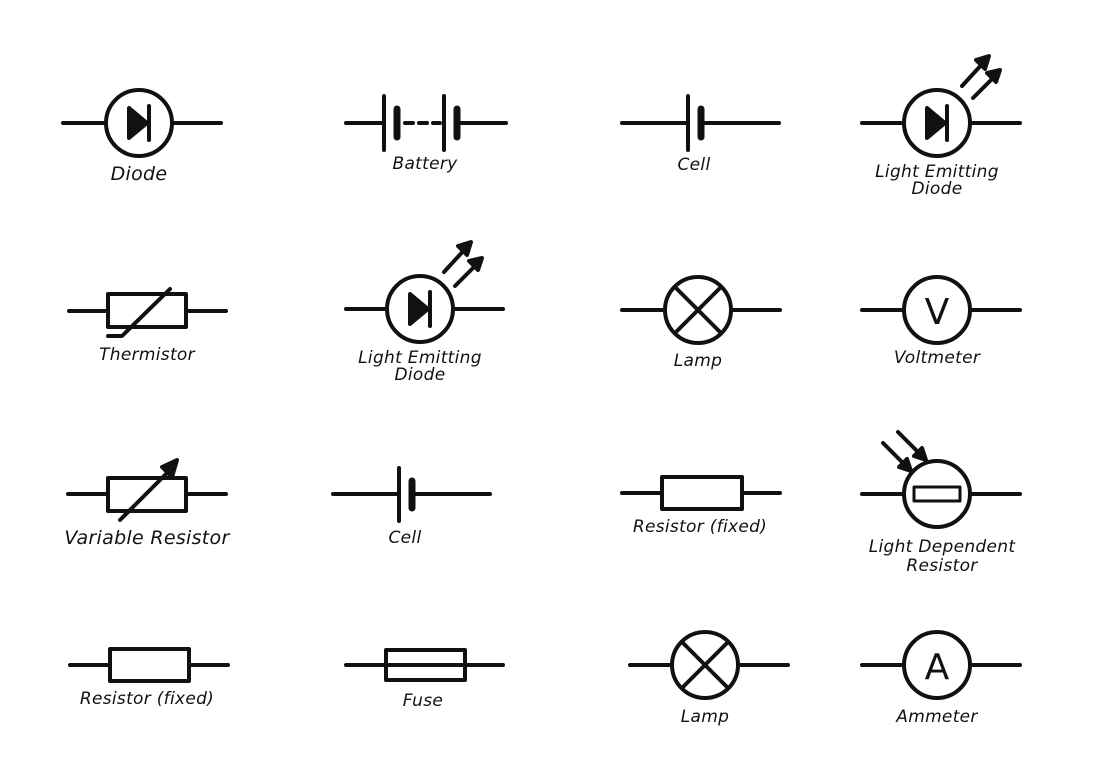  Describe the element at coordinates (937, 358) in the screenshot. I see `voltmeter-label: Voltmeter` at that location.